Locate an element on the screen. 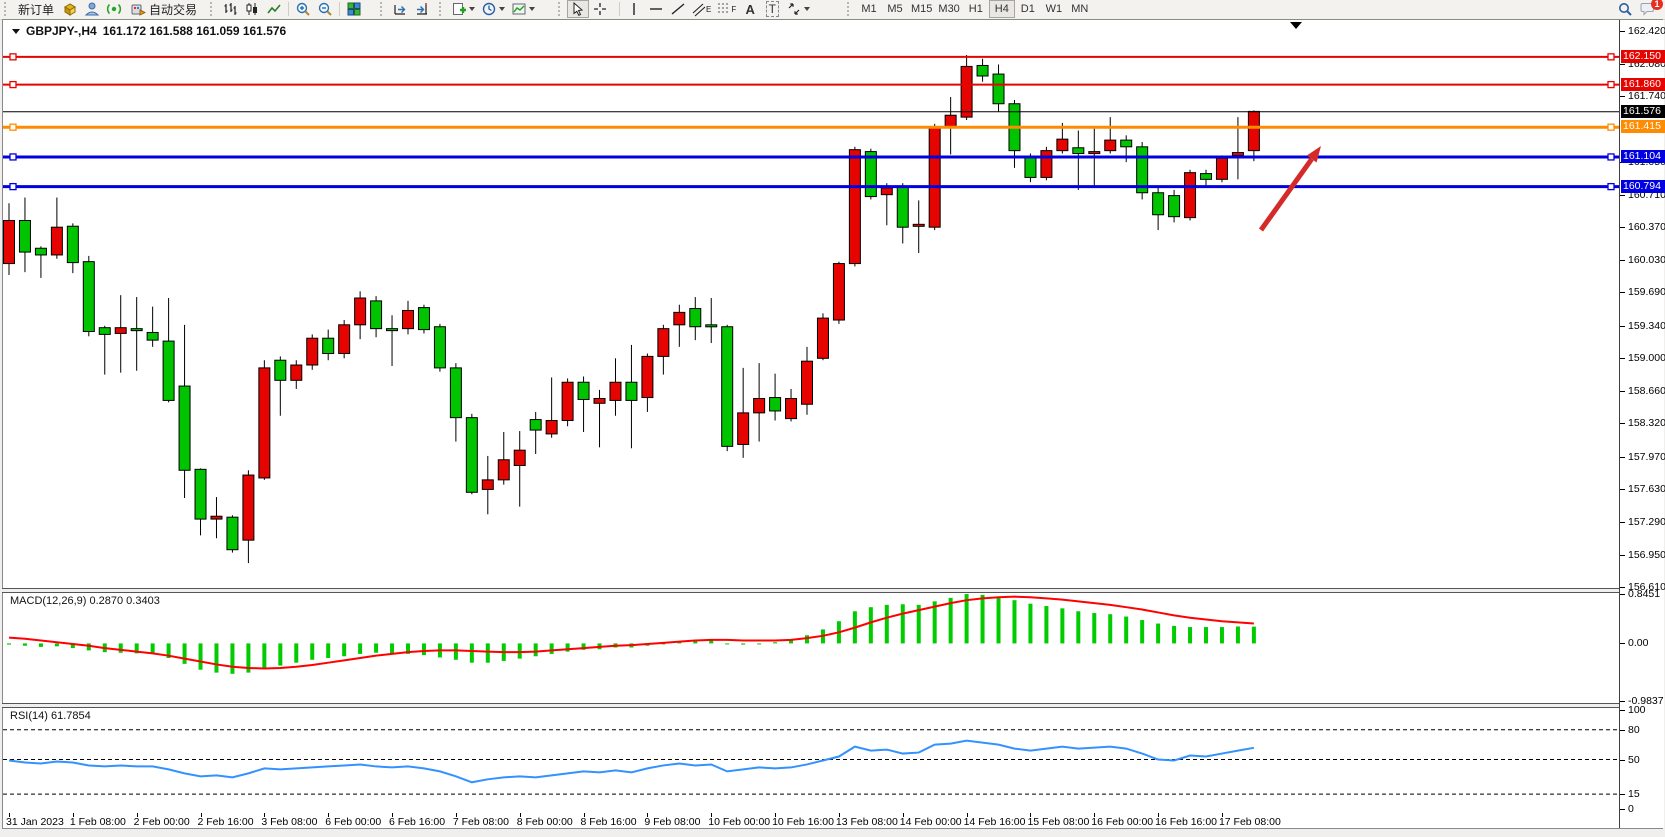 This screenshot has height=837, width=1665. rsi-panel-canvas is located at coordinates (811, 759).